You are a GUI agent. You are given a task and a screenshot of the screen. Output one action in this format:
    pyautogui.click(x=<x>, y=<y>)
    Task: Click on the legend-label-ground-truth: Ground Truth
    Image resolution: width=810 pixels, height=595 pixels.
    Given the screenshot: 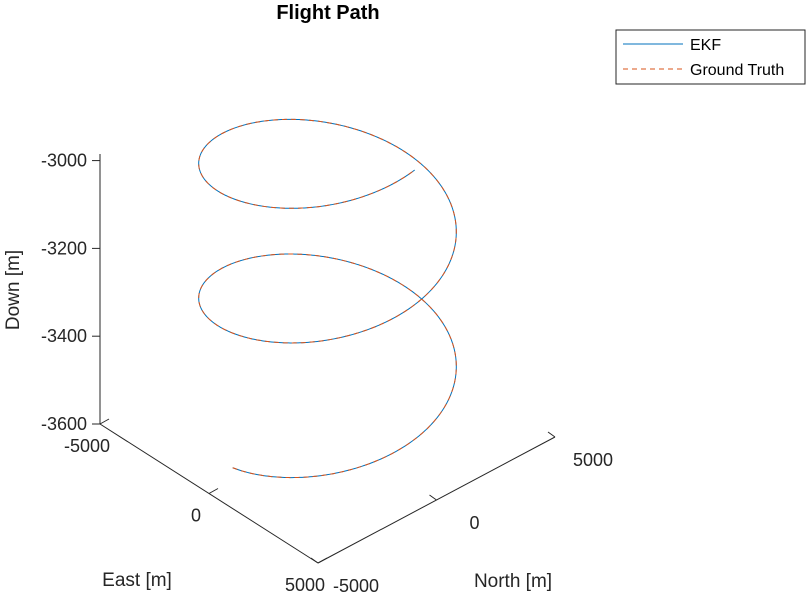 What is the action you would take?
    pyautogui.click(x=737, y=70)
    